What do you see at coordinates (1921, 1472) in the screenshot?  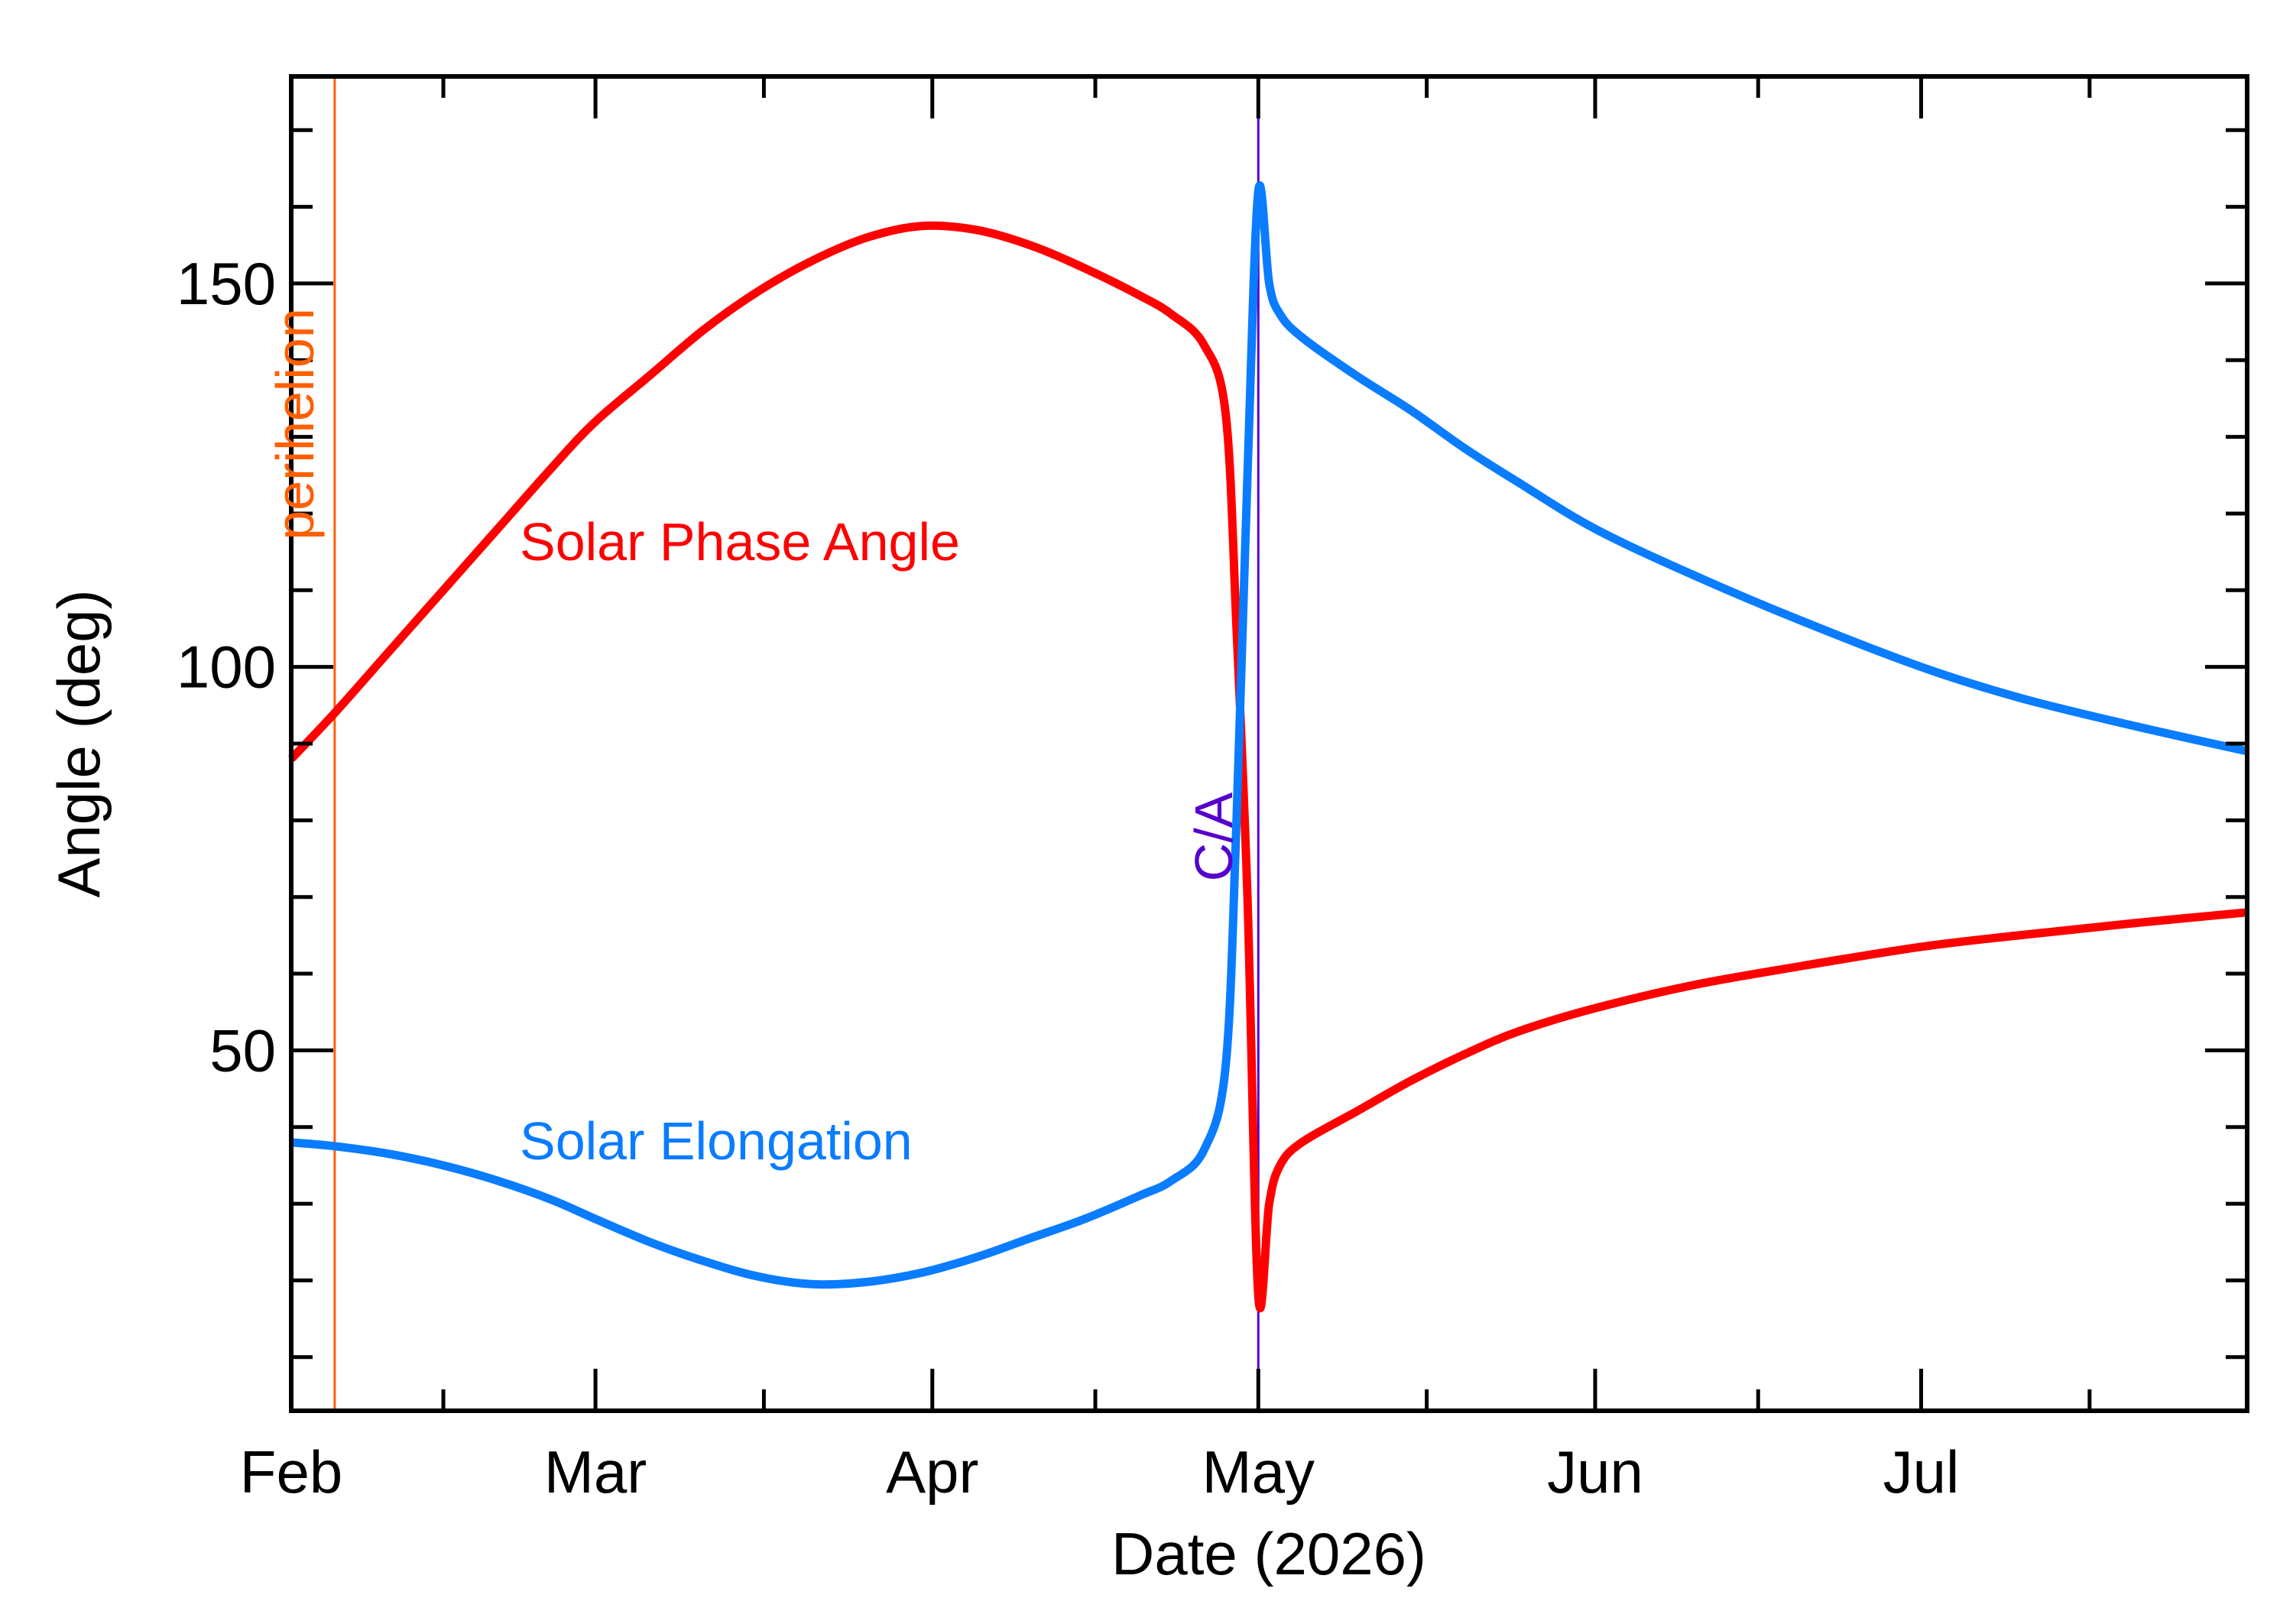 I see `x-tick-label: Jul` at bounding box center [1921, 1472].